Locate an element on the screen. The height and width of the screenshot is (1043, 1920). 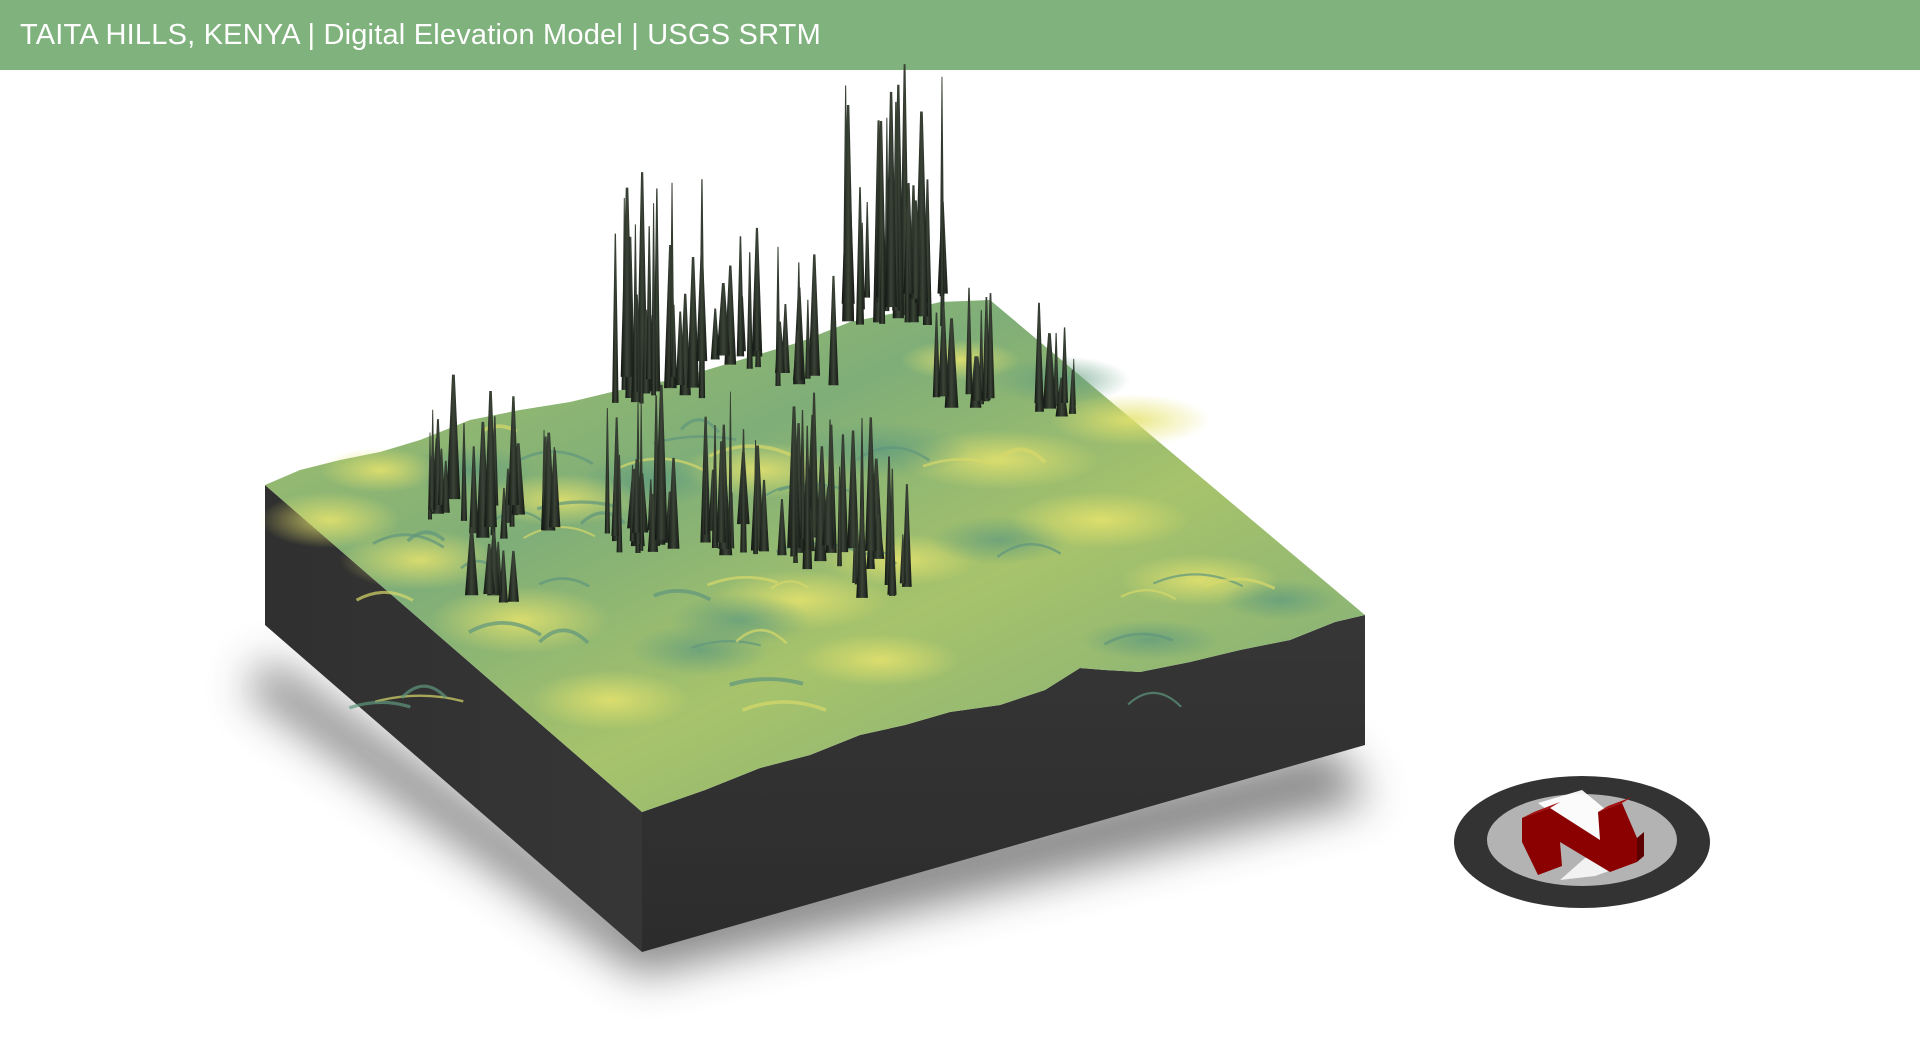
compass-rose is located at coordinates (1582, 842).